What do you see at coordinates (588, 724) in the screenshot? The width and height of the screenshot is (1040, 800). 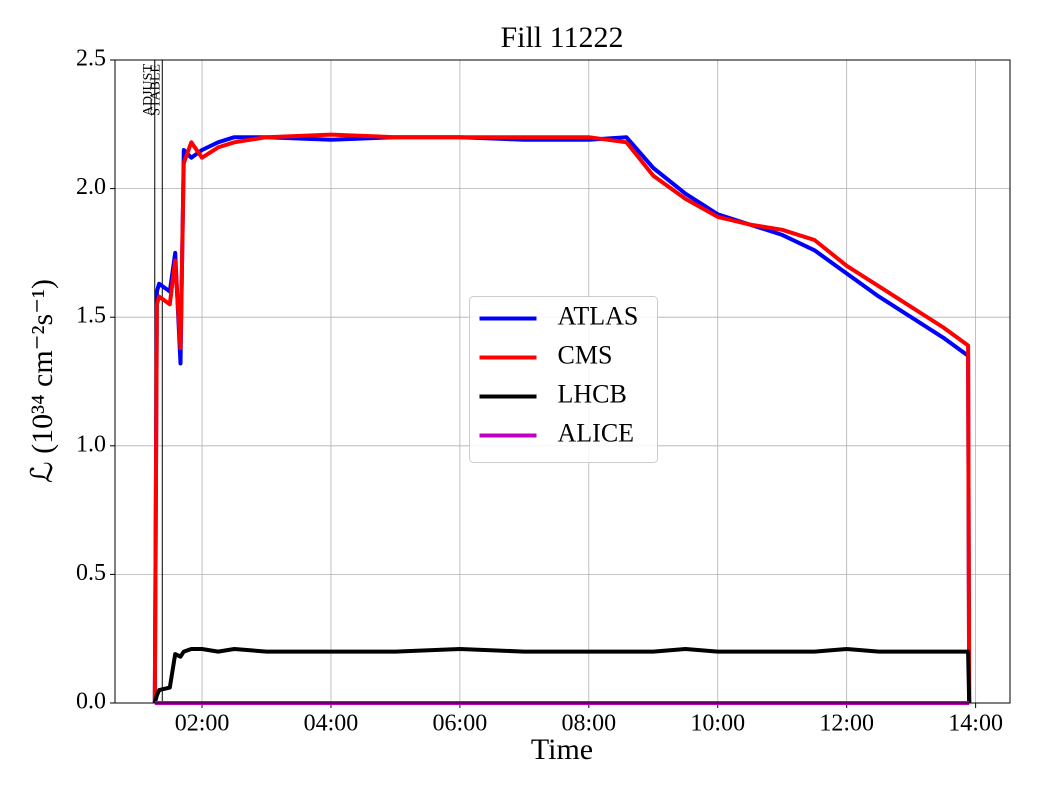 I see `x-tick-label: 08:00` at bounding box center [588, 724].